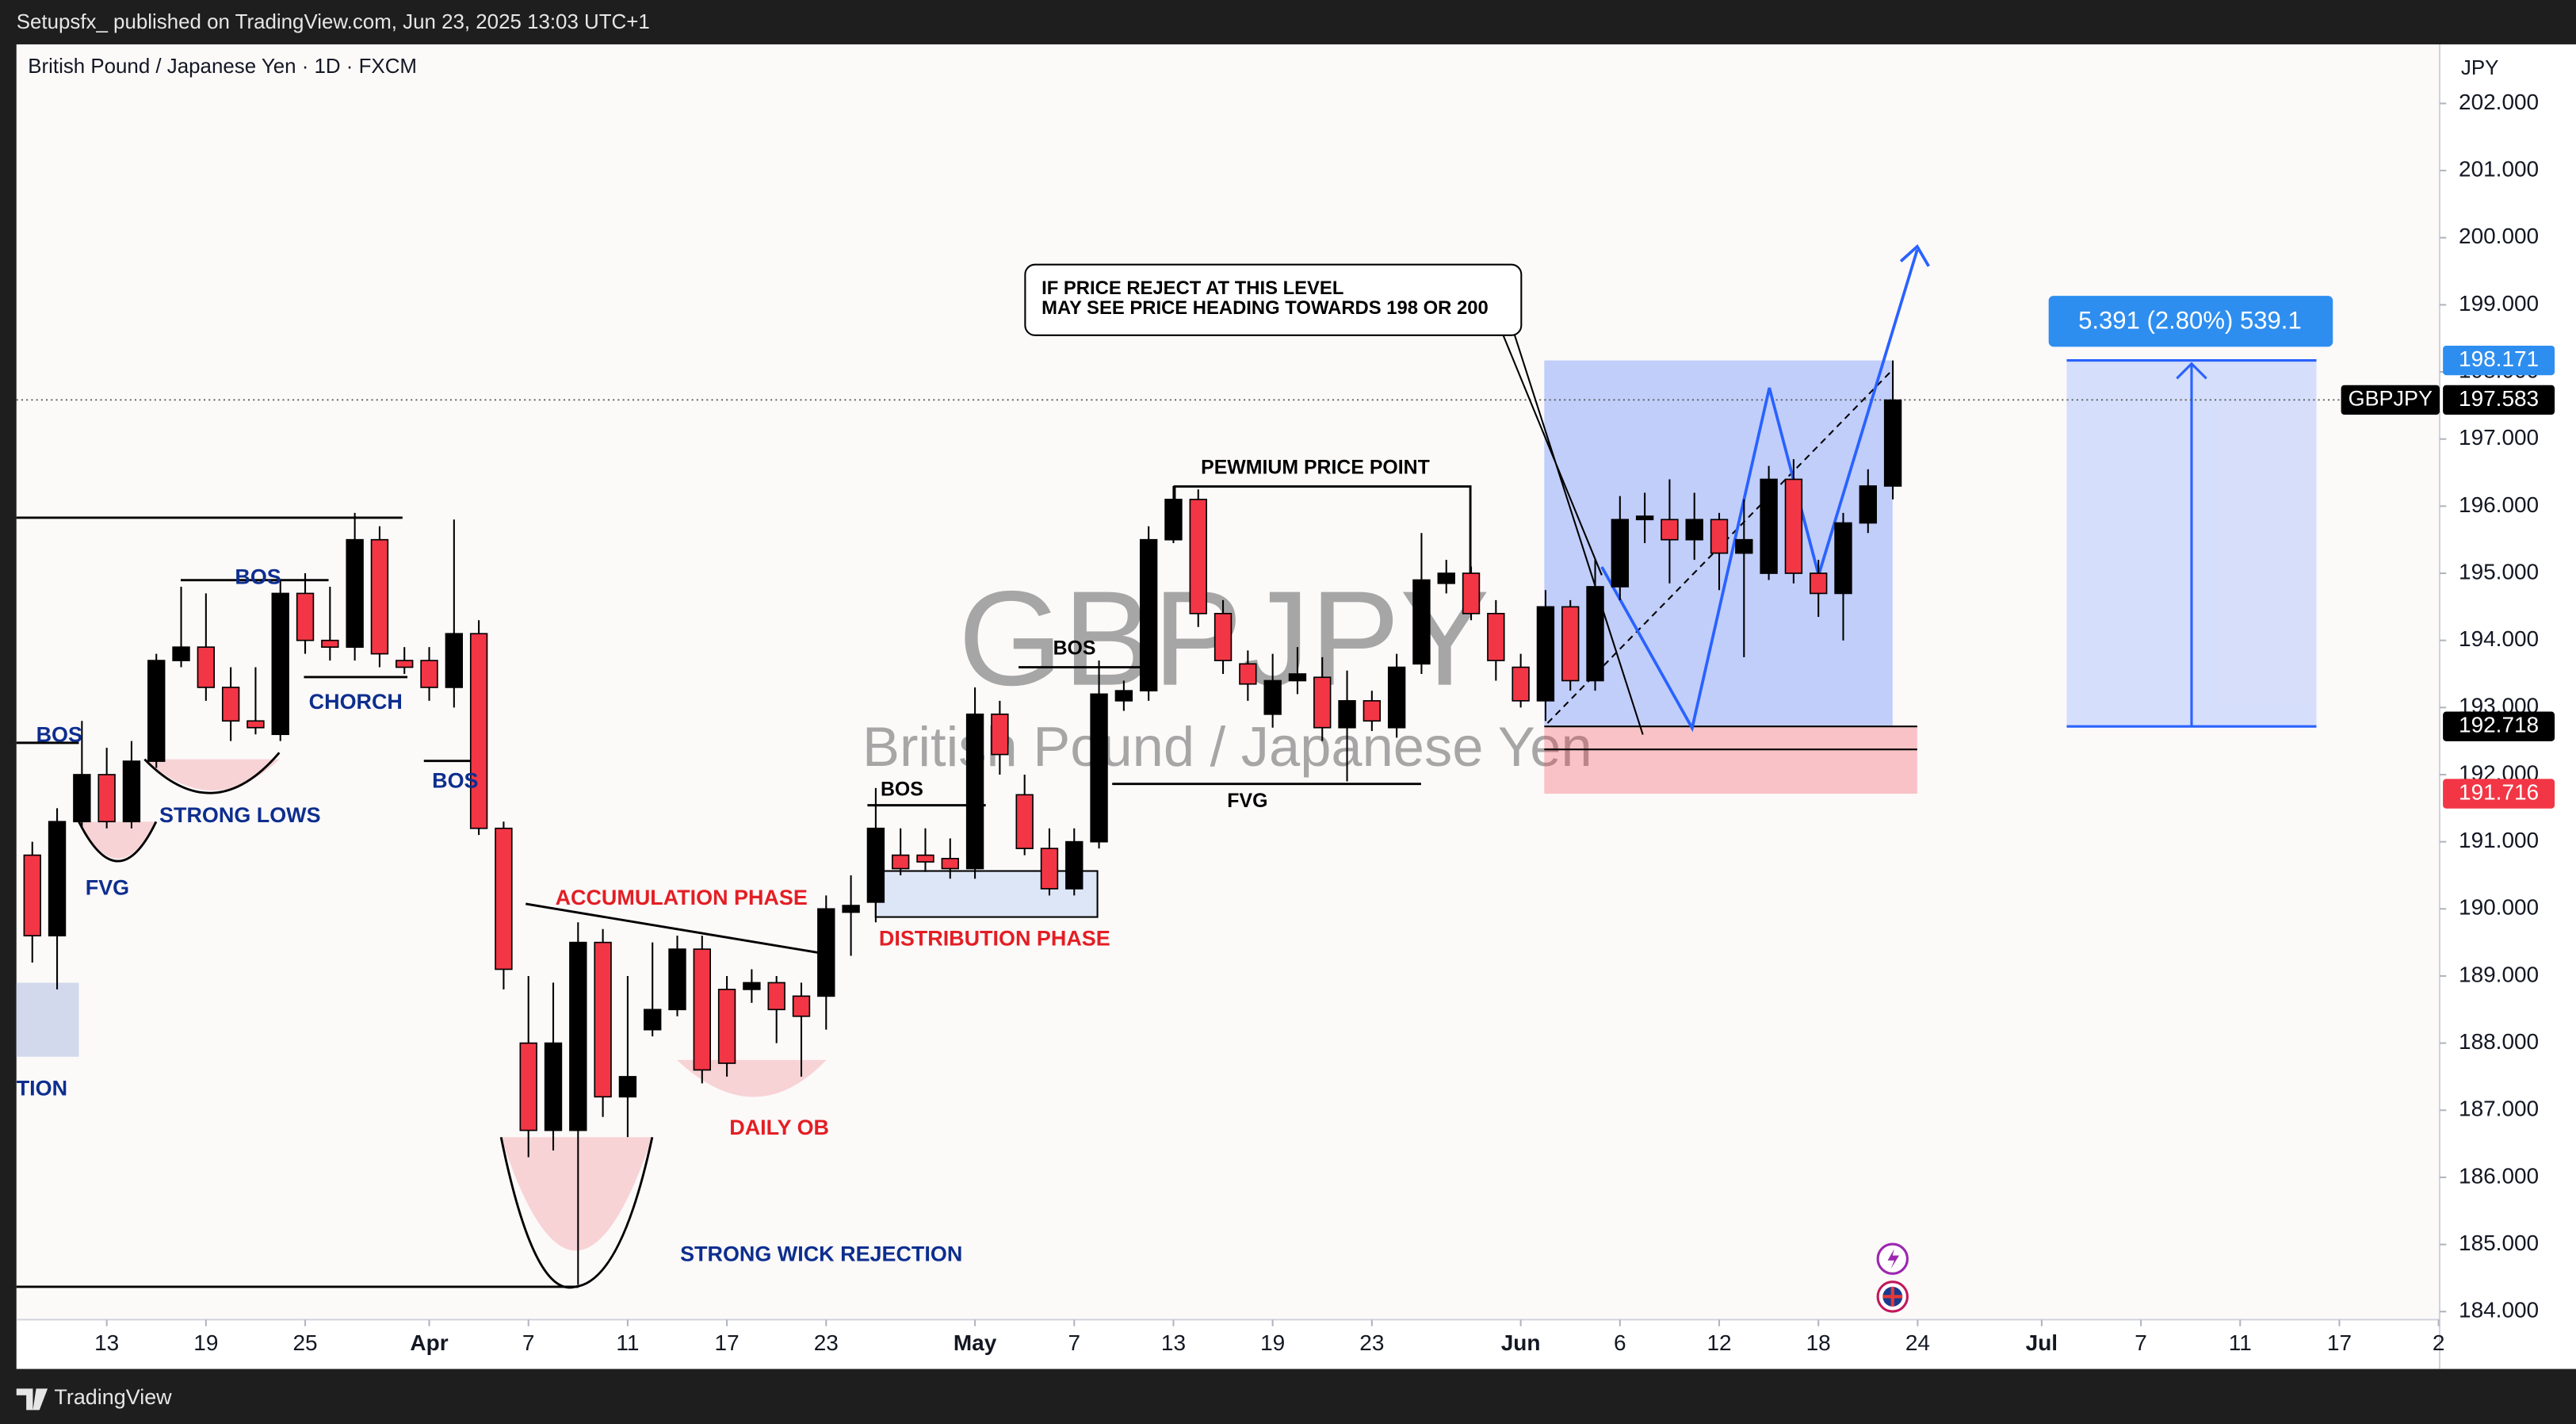 Image resolution: width=2576 pixels, height=1424 pixels. Describe the element at coordinates (2479, 68) in the screenshot. I see `currency: JPY` at that location.